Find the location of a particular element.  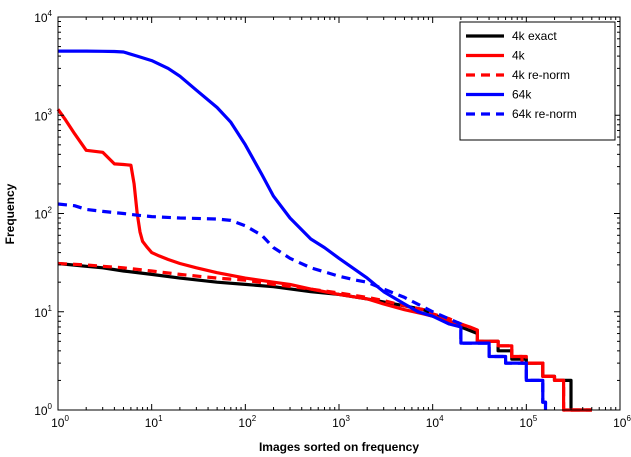

legend-entry: 64k re-norm is located at coordinates (521, 114).